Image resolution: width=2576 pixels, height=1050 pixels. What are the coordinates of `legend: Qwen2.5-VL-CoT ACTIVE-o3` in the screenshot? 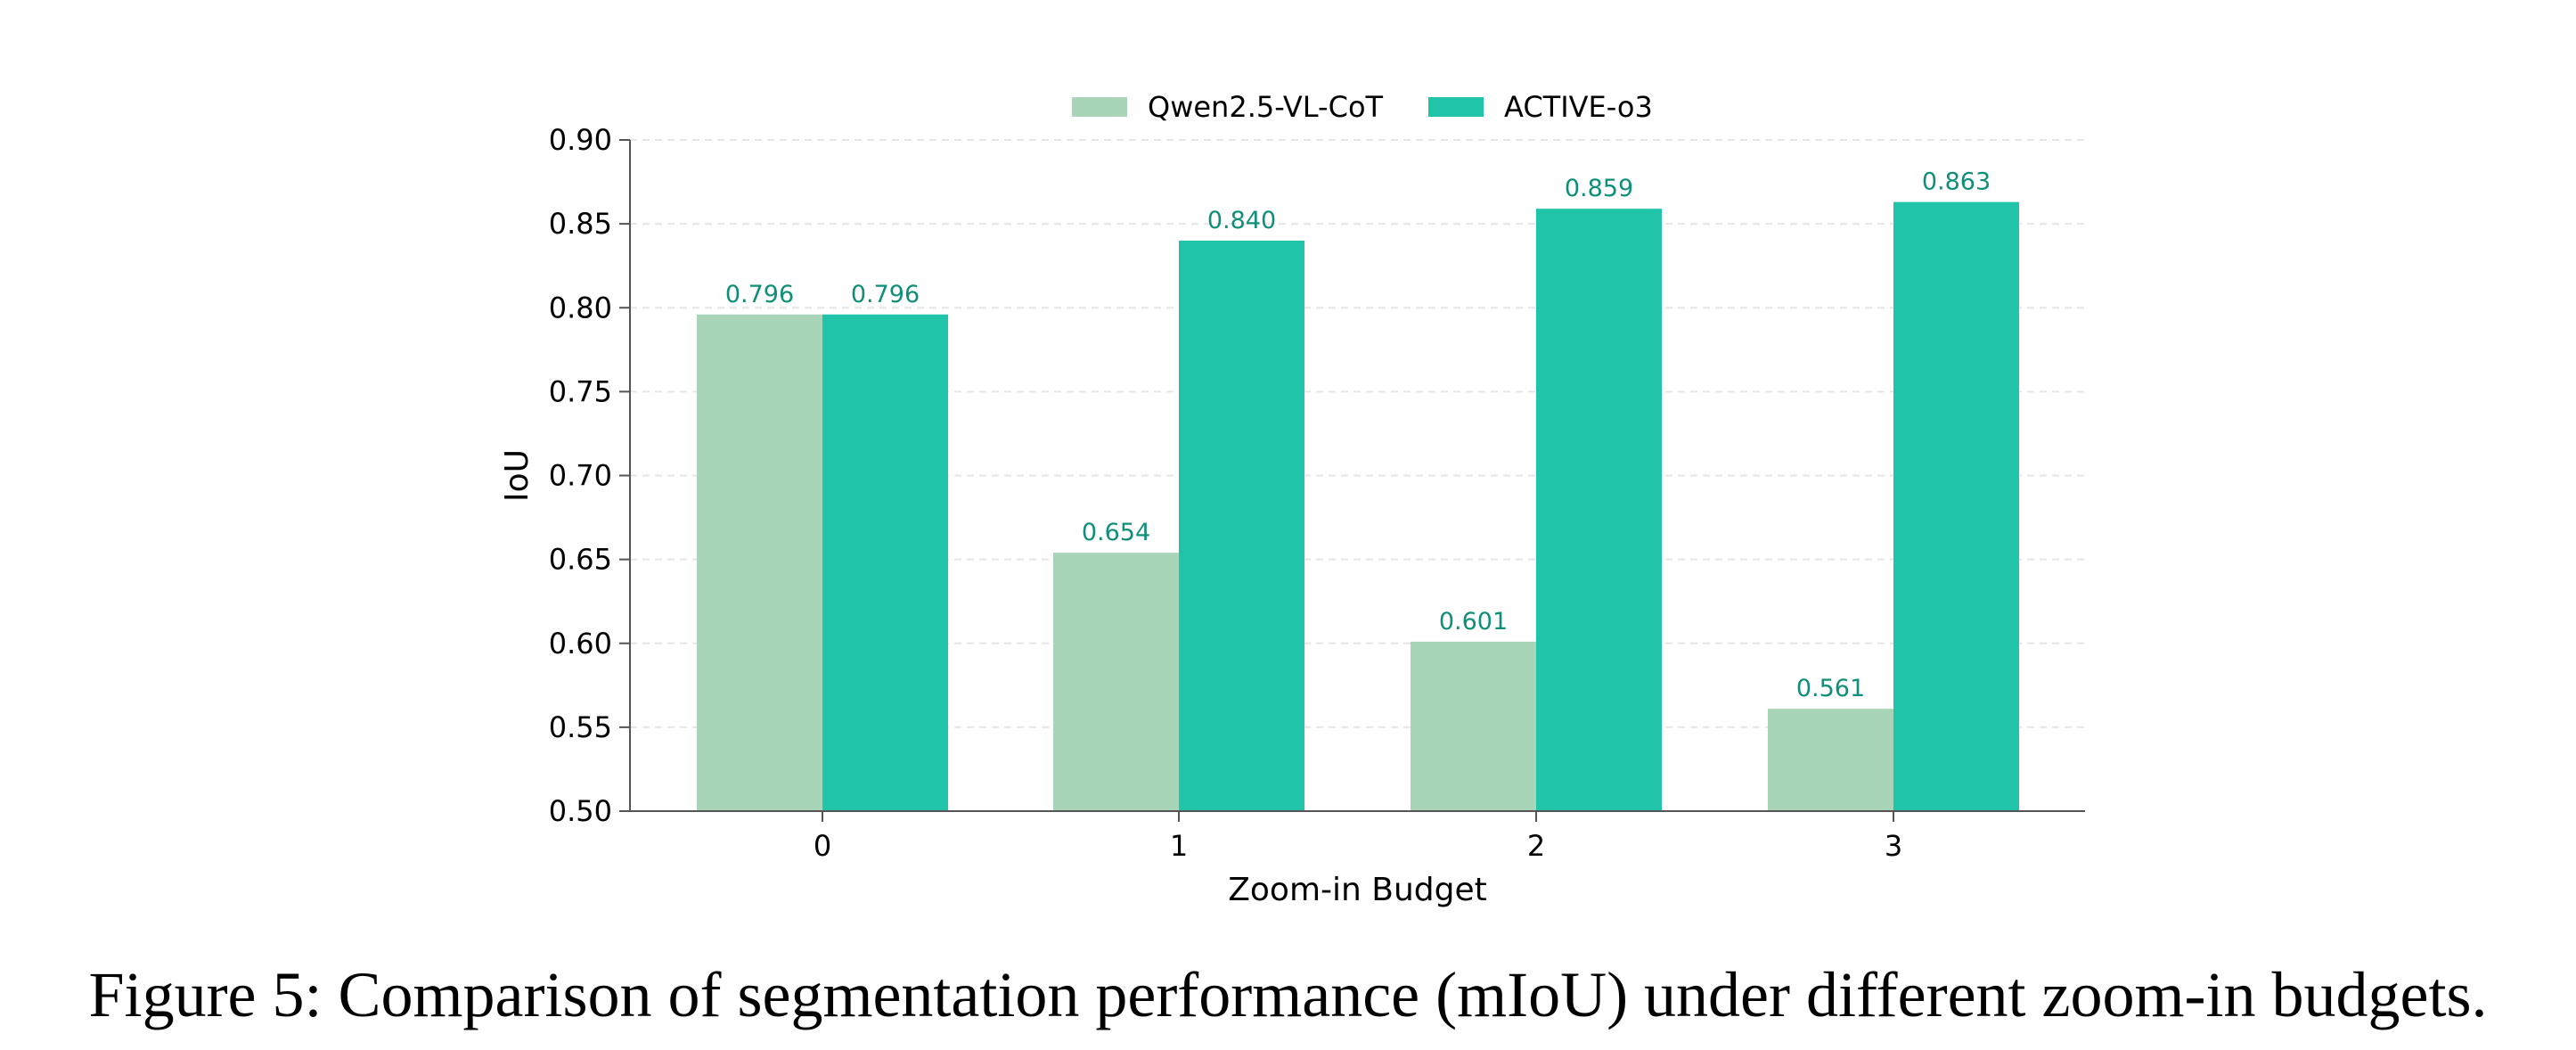 It's located at (1362, 107).